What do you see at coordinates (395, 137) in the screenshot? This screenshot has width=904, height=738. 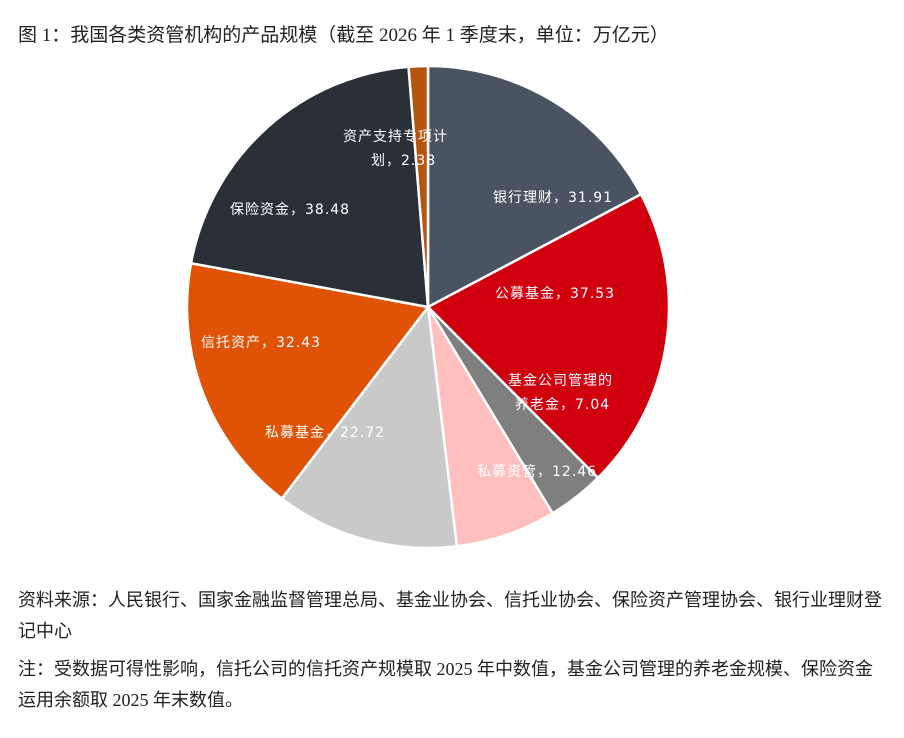 I see `data-label-line: 资产支持专项计` at bounding box center [395, 137].